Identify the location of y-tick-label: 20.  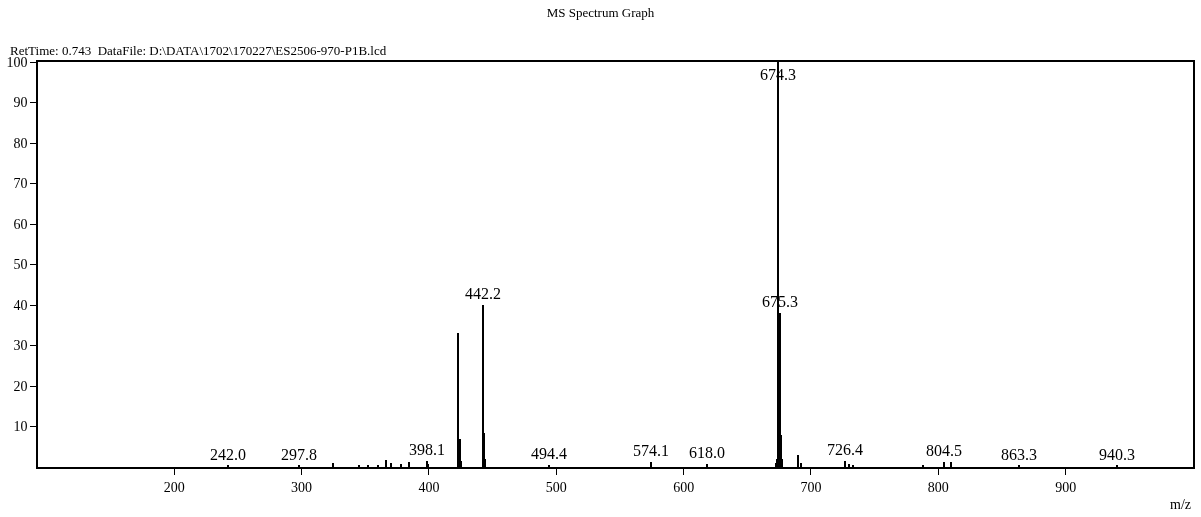
(20, 386).